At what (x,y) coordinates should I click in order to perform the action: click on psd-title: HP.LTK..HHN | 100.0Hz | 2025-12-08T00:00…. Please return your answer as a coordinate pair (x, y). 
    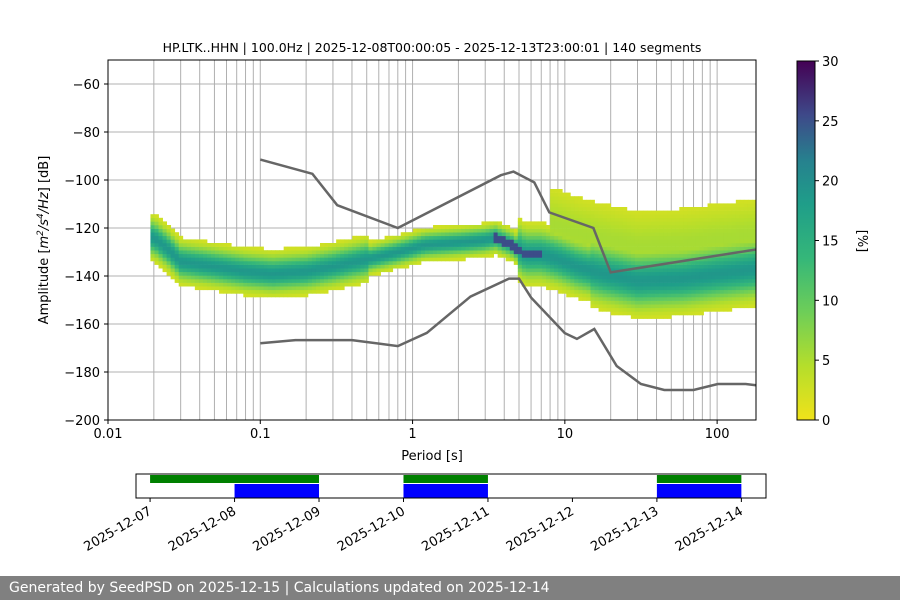
    Looking at the image, I should click on (432, 47).